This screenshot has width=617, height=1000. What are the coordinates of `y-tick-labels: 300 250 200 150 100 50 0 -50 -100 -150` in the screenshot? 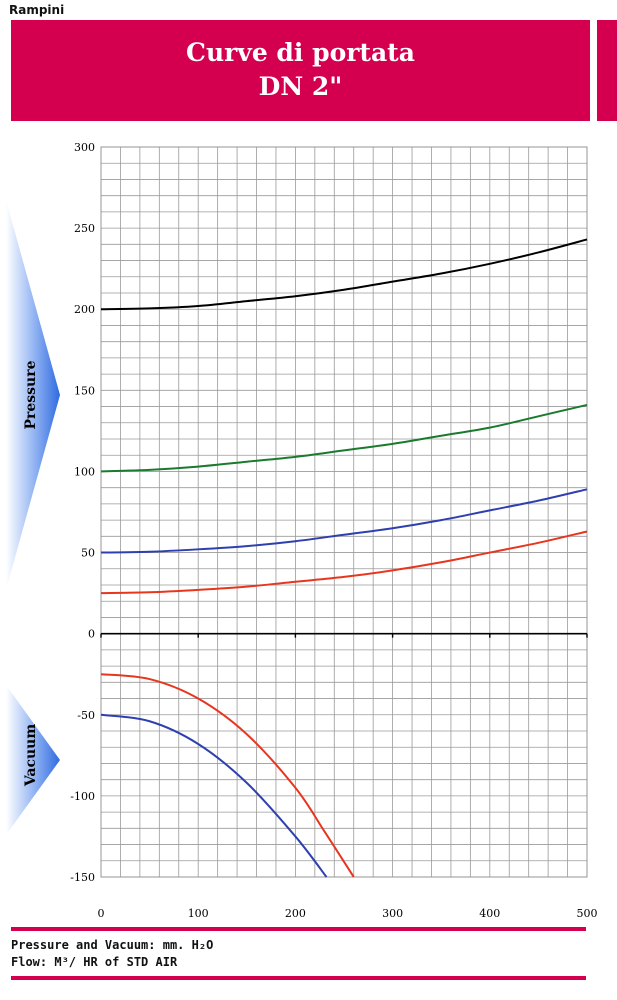 It's located at (82, 512).